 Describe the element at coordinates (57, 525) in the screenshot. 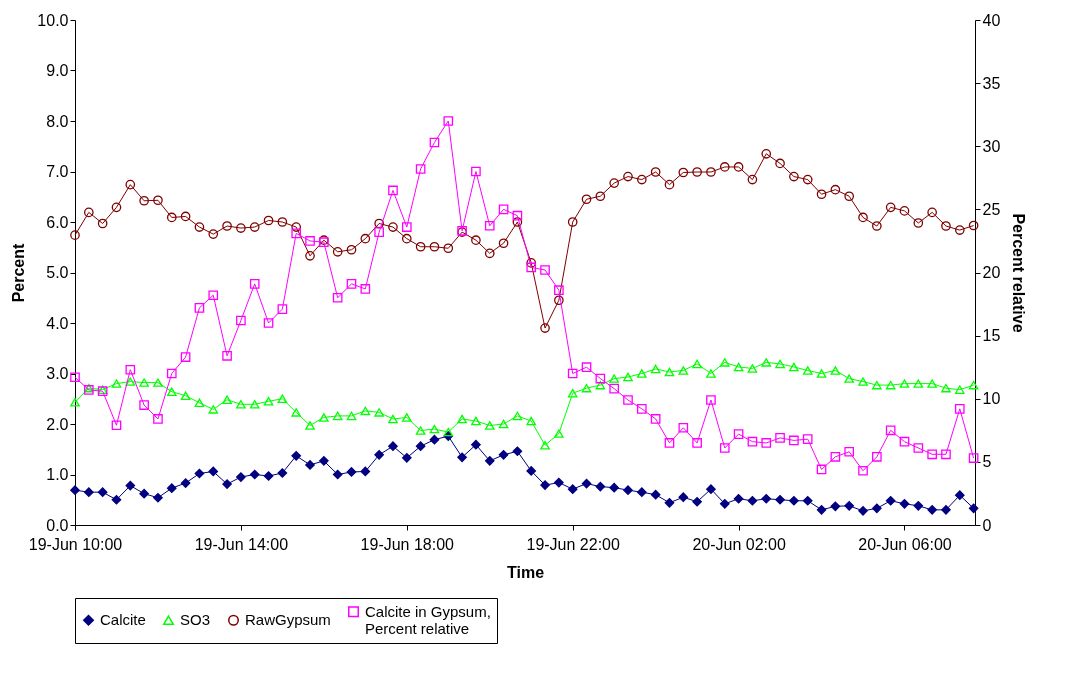

I see `y-tick-label: 0.0` at that location.